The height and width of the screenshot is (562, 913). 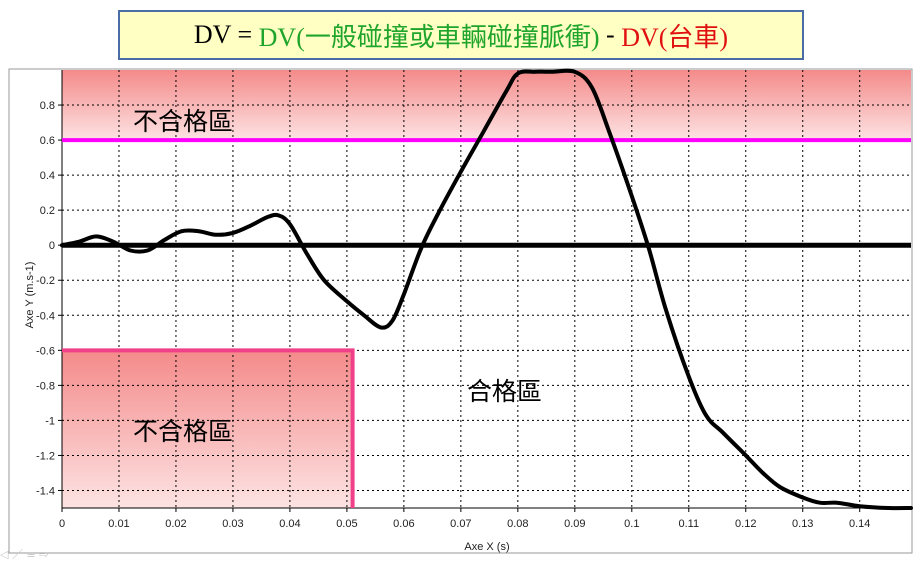 I want to click on formula-crash-pulse: DV(一般碰撞或車輛碰撞脈衝), so click(x=429, y=37).